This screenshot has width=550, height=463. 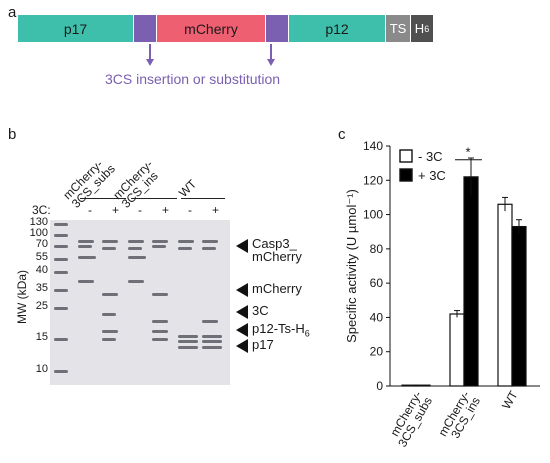 I want to click on construct-segment-label: p17, so click(x=75, y=28).